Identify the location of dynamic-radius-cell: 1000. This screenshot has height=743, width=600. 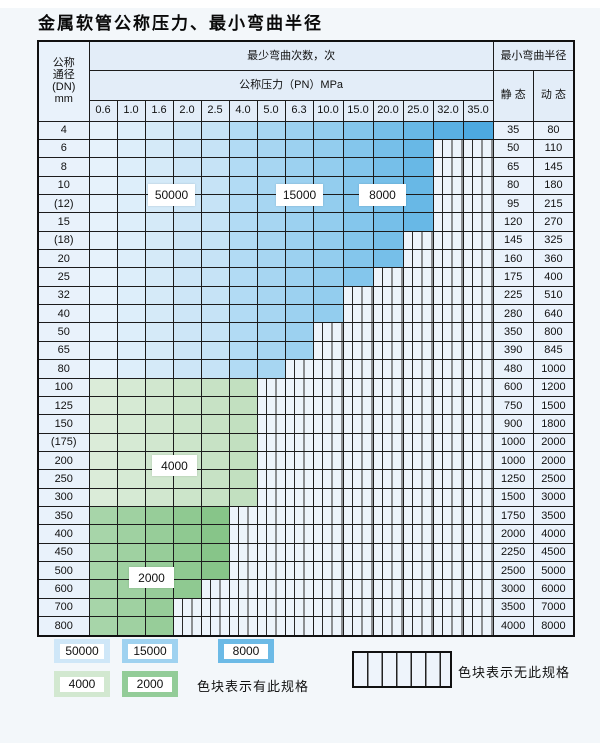
(553, 369).